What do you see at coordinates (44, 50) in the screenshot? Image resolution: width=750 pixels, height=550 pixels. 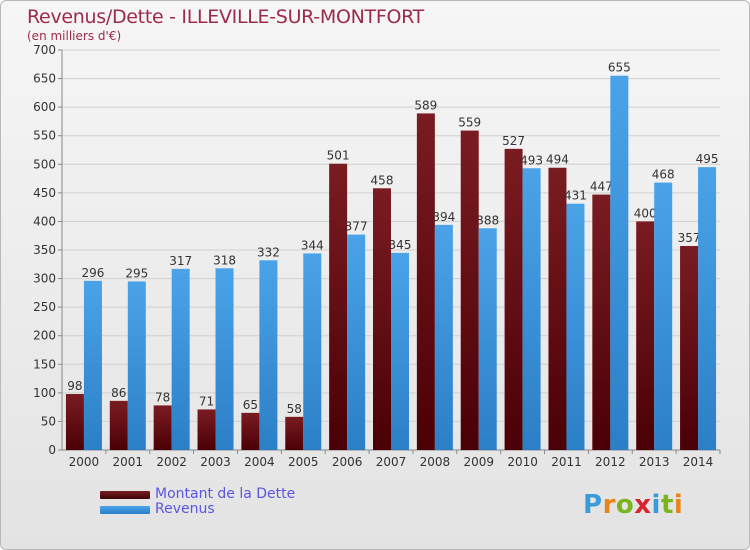 I see `y-tick-label: 700` at bounding box center [44, 50].